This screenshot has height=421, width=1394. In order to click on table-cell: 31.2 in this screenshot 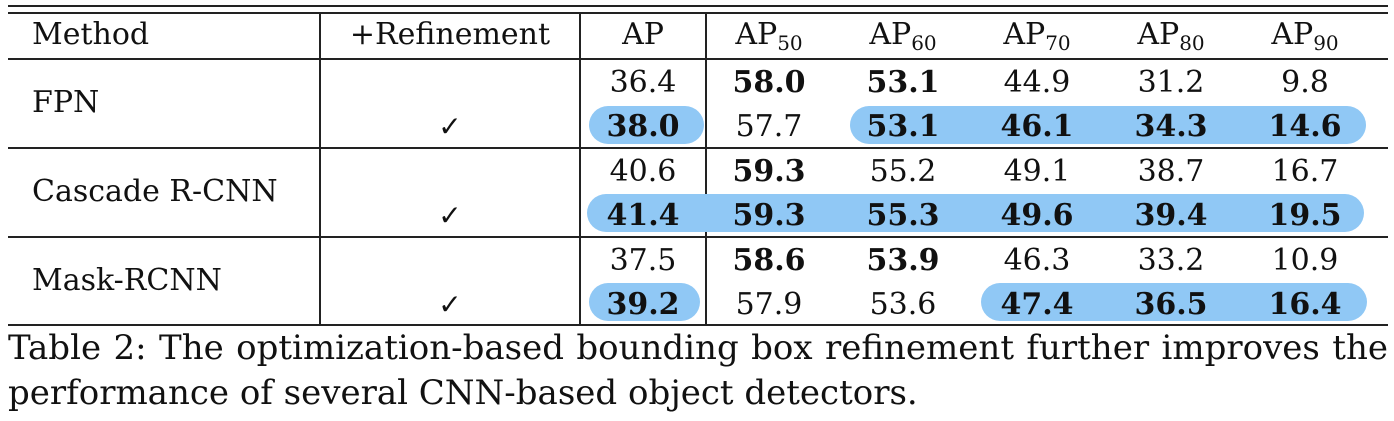, I will do `click(1171, 82)`.